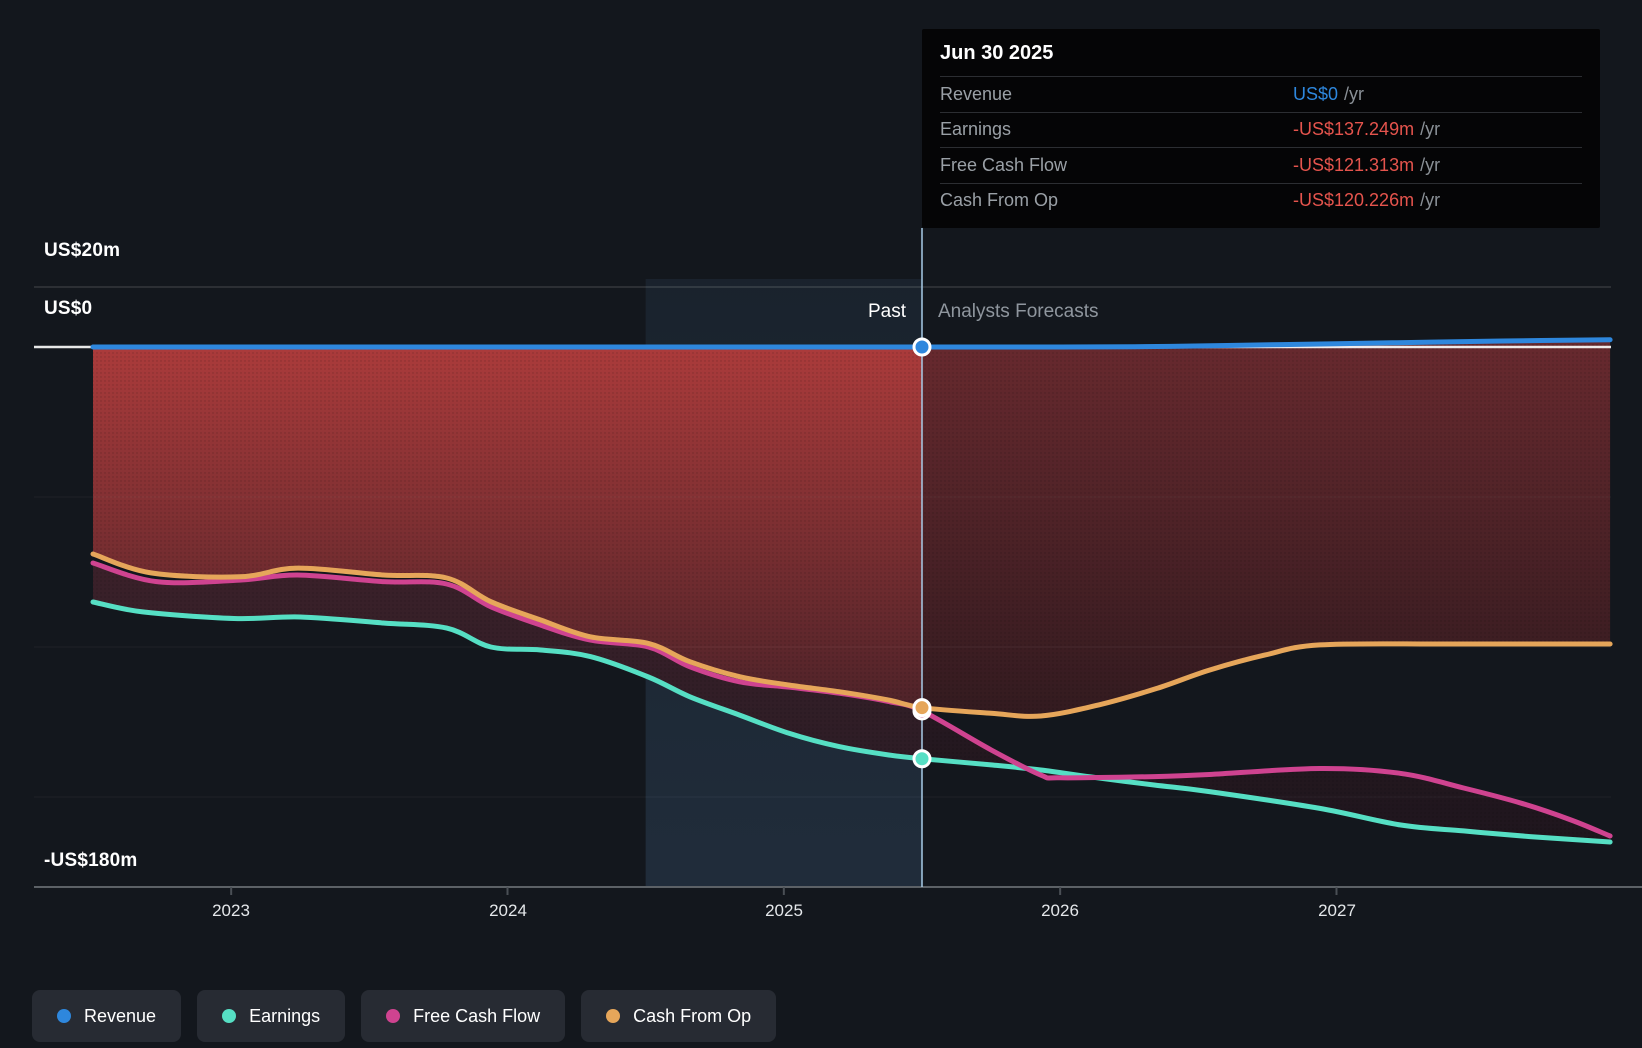 The image size is (1642, 1048). Describe the element at coordinates (231, 910) in the screenshot. I see `x-tick-label-2023: 2023` at that location.